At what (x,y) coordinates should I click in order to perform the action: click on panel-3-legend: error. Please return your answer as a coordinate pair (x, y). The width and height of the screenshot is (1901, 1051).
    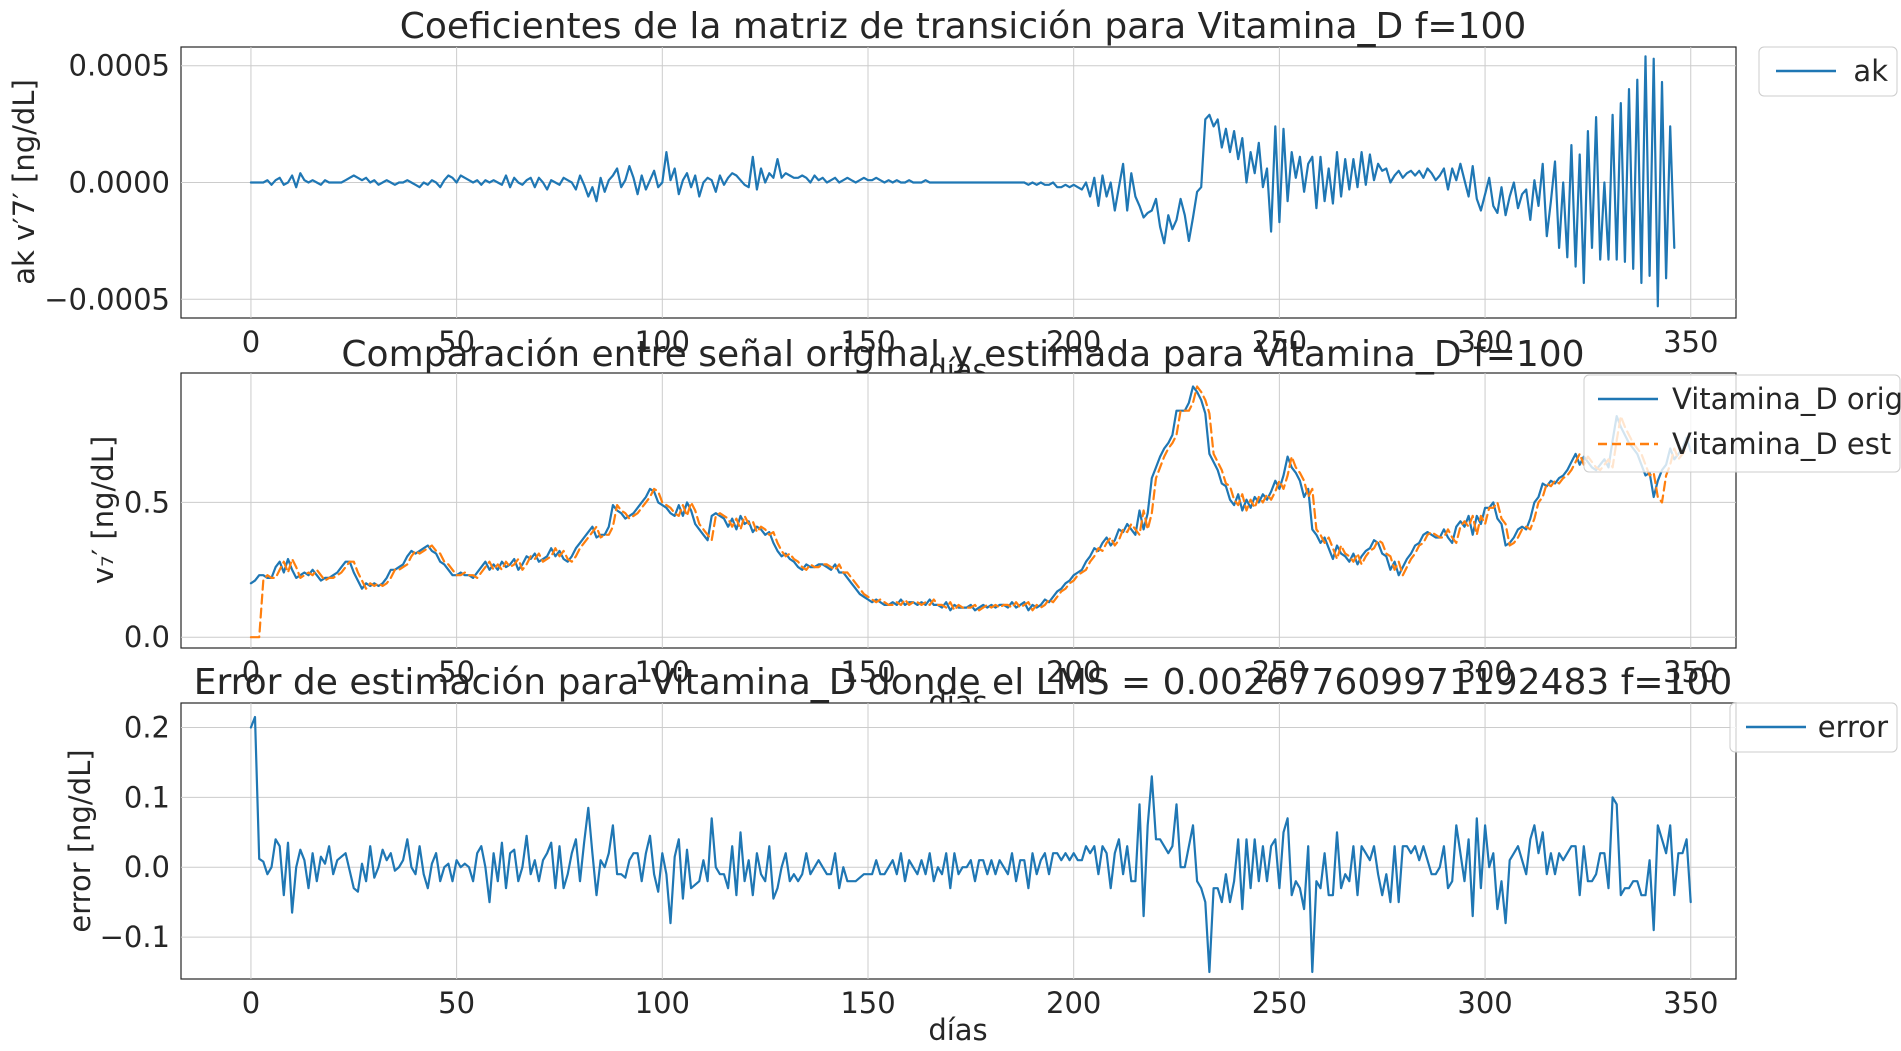
    Looking at the image, I should click on (1813, 727).